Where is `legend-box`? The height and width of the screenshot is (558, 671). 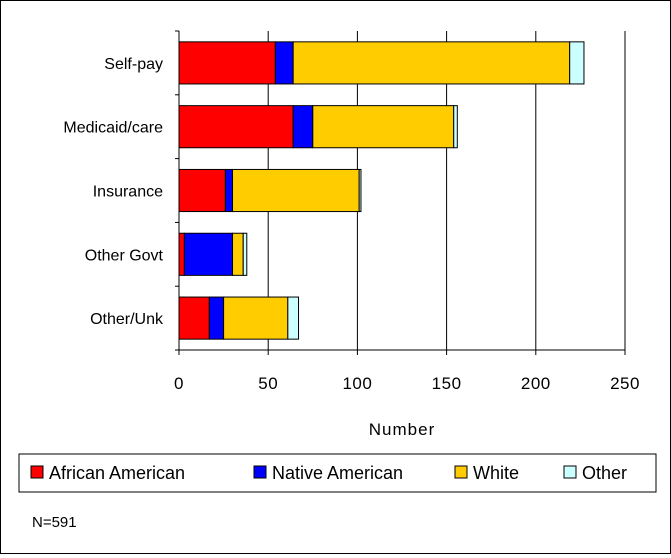
legend-box is located at coordinates (337, 473).